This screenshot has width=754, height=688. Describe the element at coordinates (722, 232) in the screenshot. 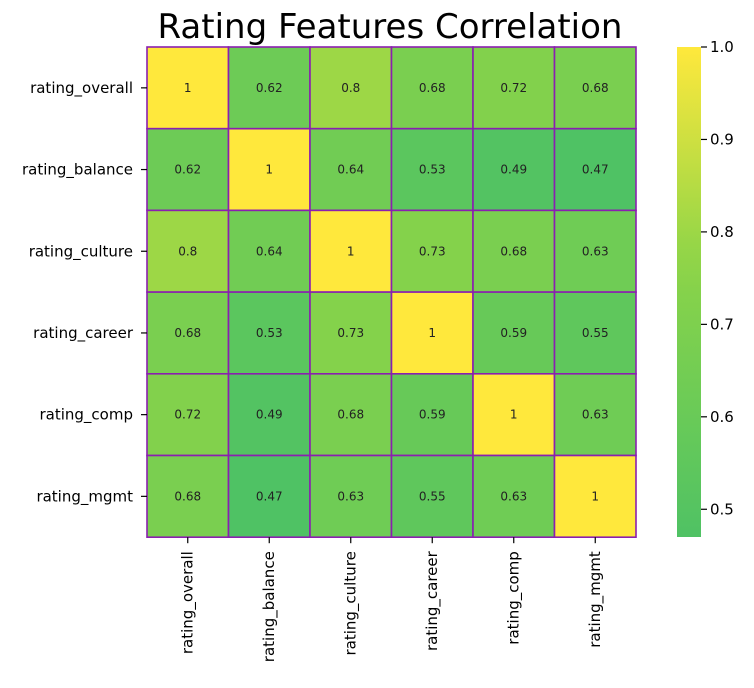

I see `colorbar-tick-label: 0.8` at that location.